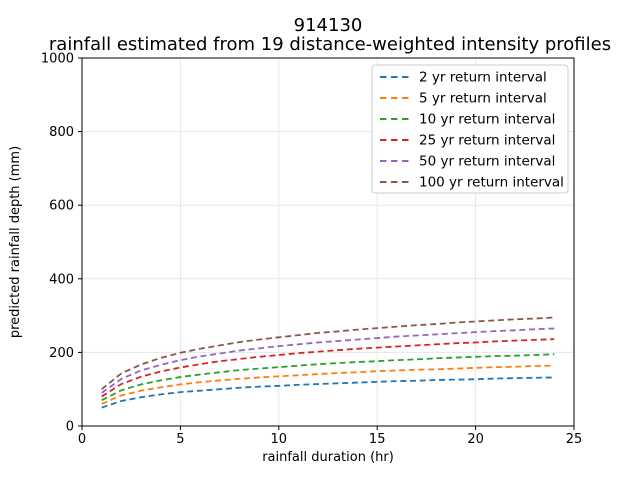 The height and width of the screenshot is (480, 640). I want to click on legend-item-label: 25 yr return interval, so click(487, 141).